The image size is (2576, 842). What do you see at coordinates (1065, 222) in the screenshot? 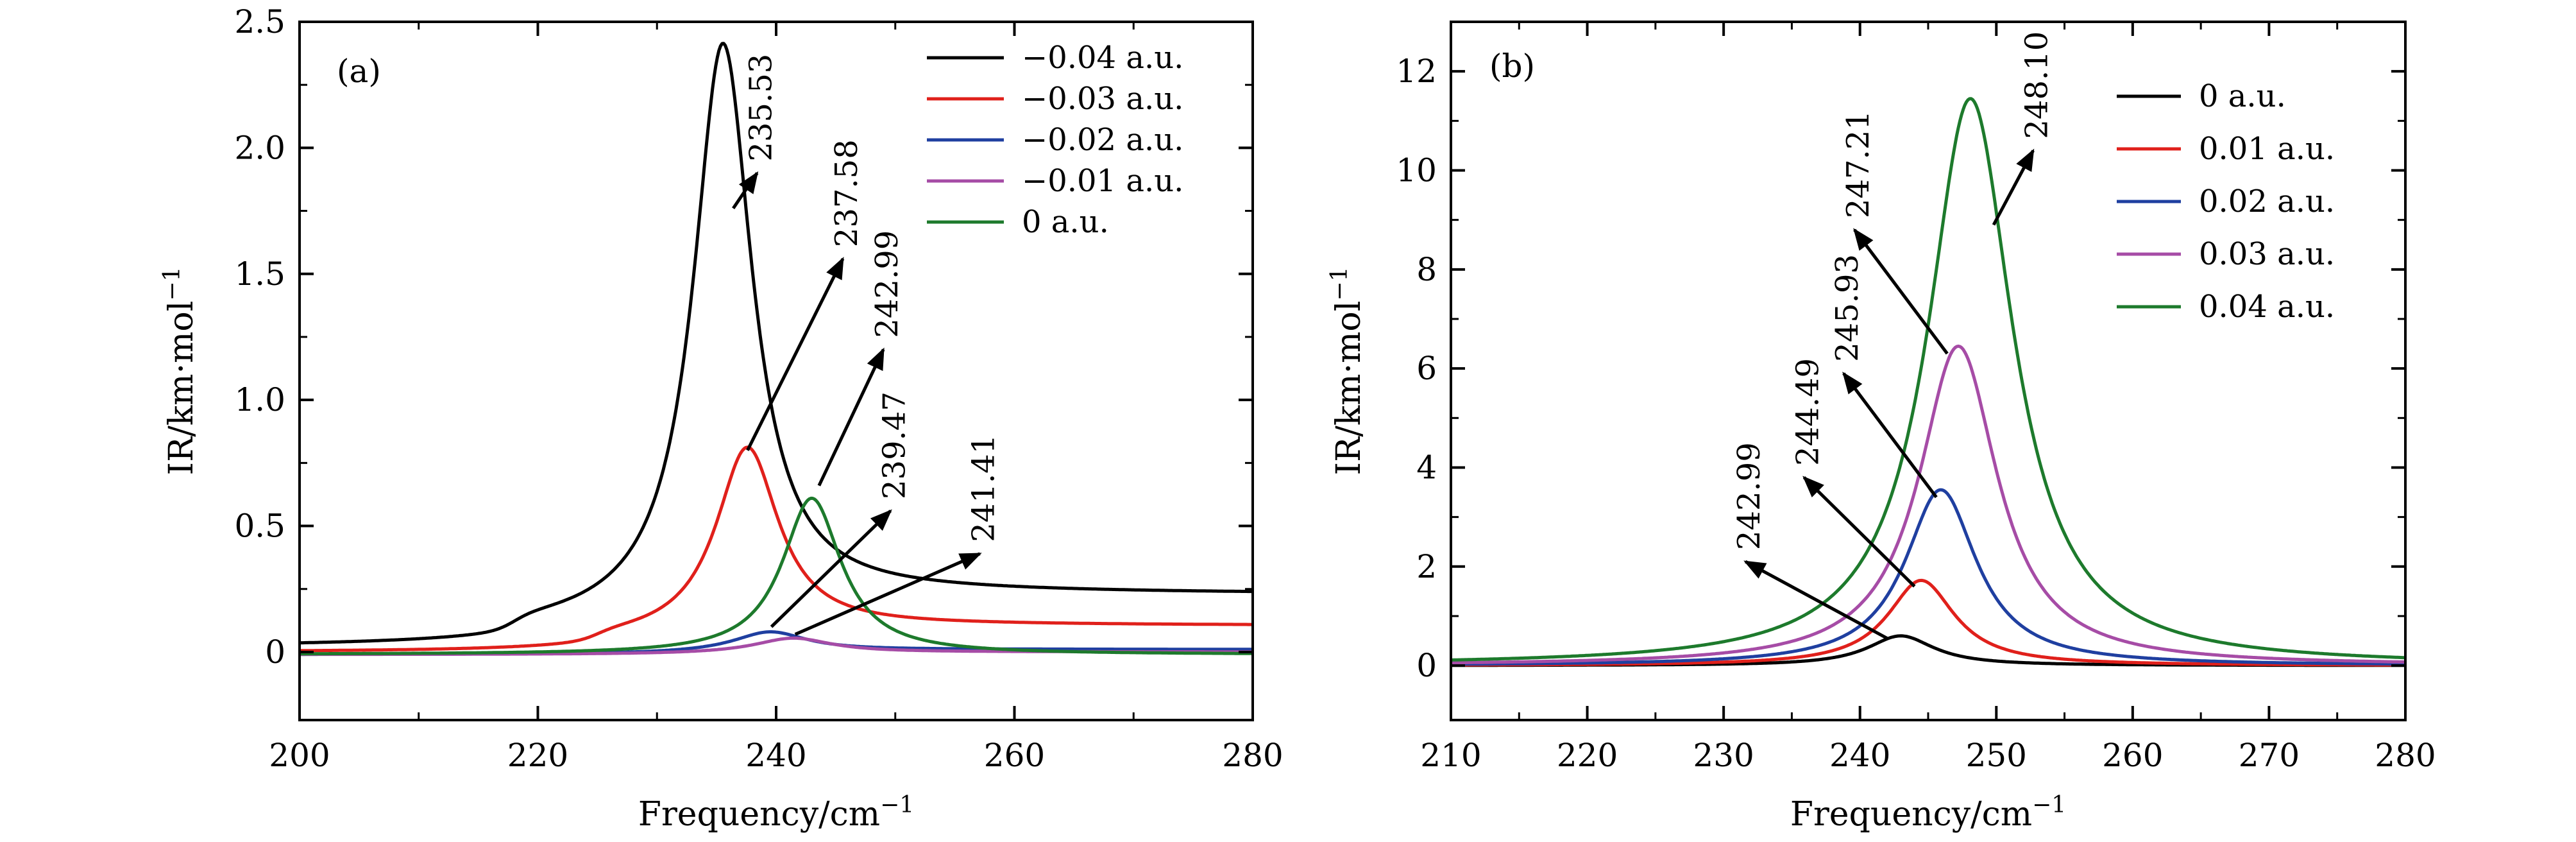
I see `legend-label-4: 0 a.u.` at bounding box center [1065, 222].